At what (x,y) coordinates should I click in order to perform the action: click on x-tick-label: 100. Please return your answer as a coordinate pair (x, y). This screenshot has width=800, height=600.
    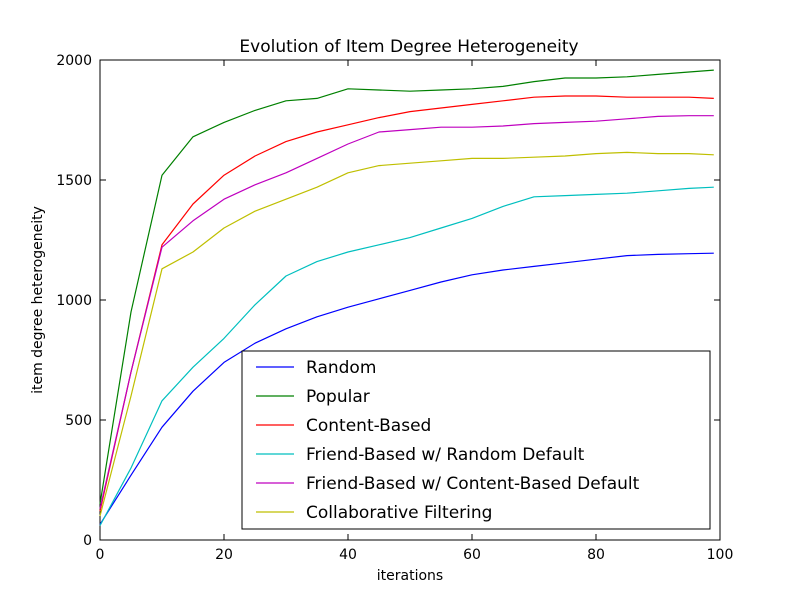
    Looking at the image, I should click on (720, 555).